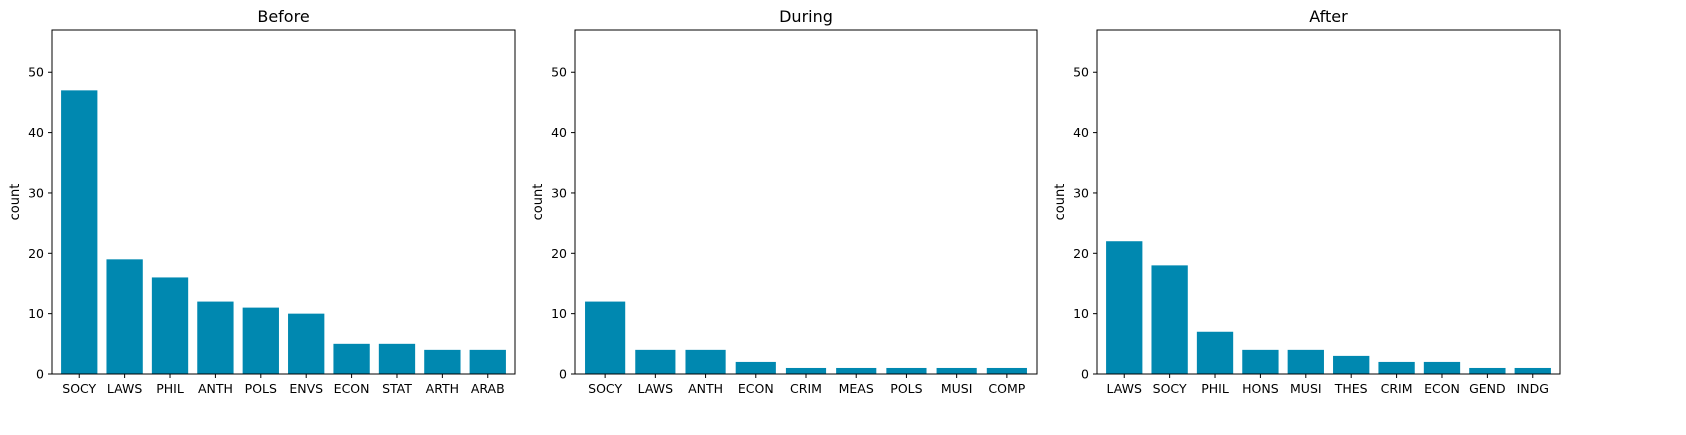  Describe the element at coordinates (1328, 16) in the screenshot. I see `chart-title: After` at that location.